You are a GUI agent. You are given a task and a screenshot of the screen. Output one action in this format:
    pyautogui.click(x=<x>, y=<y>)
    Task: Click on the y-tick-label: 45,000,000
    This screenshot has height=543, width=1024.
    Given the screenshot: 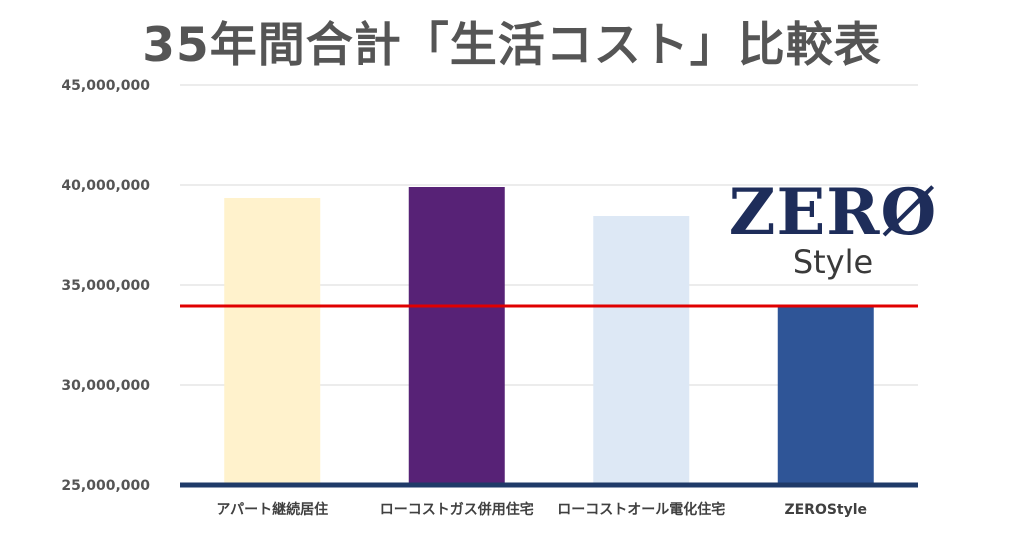 What is the action you would take?
    pyautogui.click(x=105, y=86)
    